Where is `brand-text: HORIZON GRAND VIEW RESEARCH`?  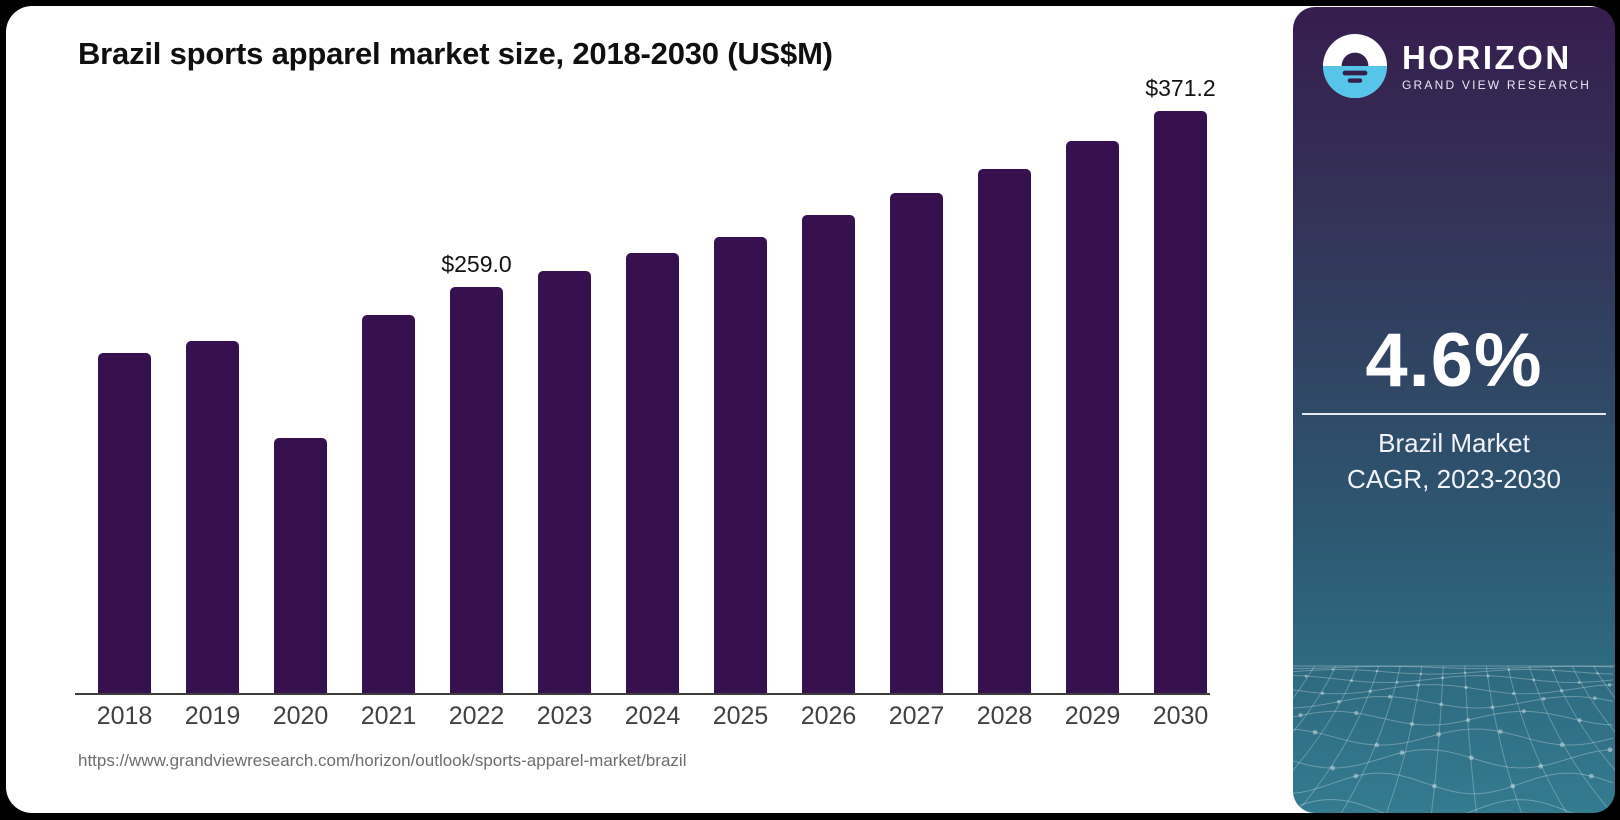
brand-text: HORIZON GRAND VIEW RESEARCH is located at coordinates (1497, 65).